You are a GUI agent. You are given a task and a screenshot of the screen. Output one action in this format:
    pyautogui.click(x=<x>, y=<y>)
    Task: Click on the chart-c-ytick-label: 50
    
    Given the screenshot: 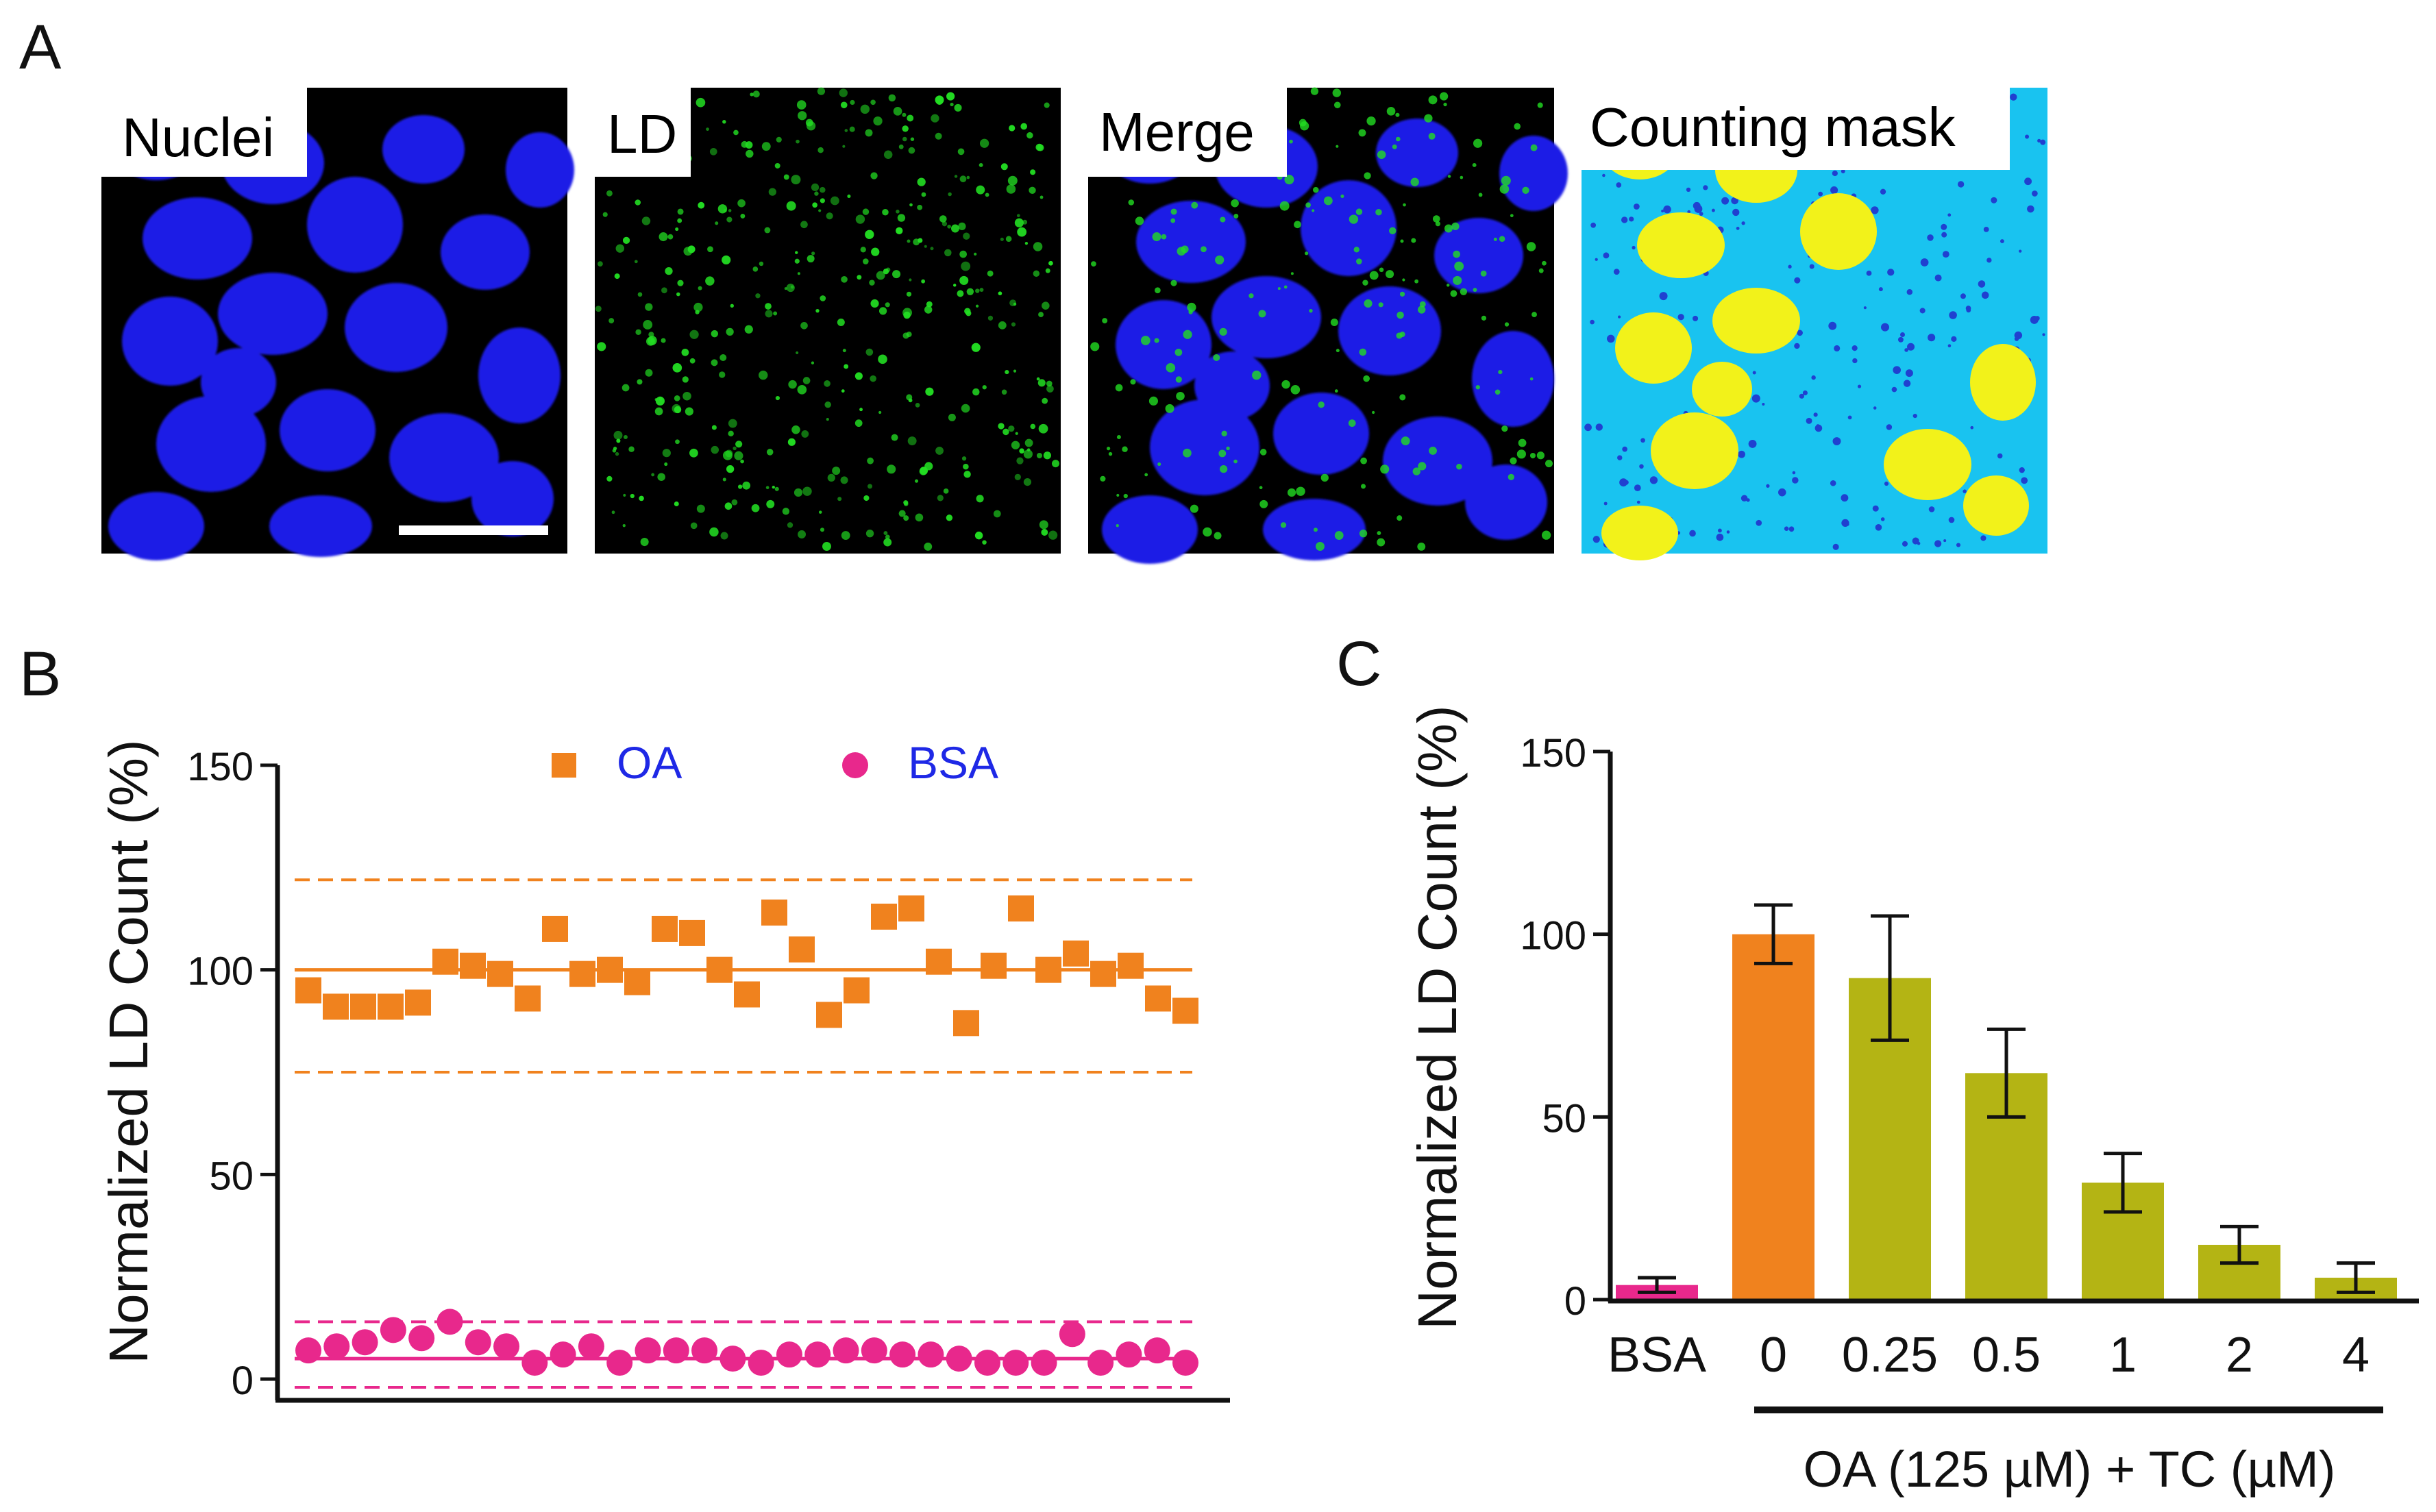 What is the action you would take?
    pyautogui.click(x=1564, y=1118)
    